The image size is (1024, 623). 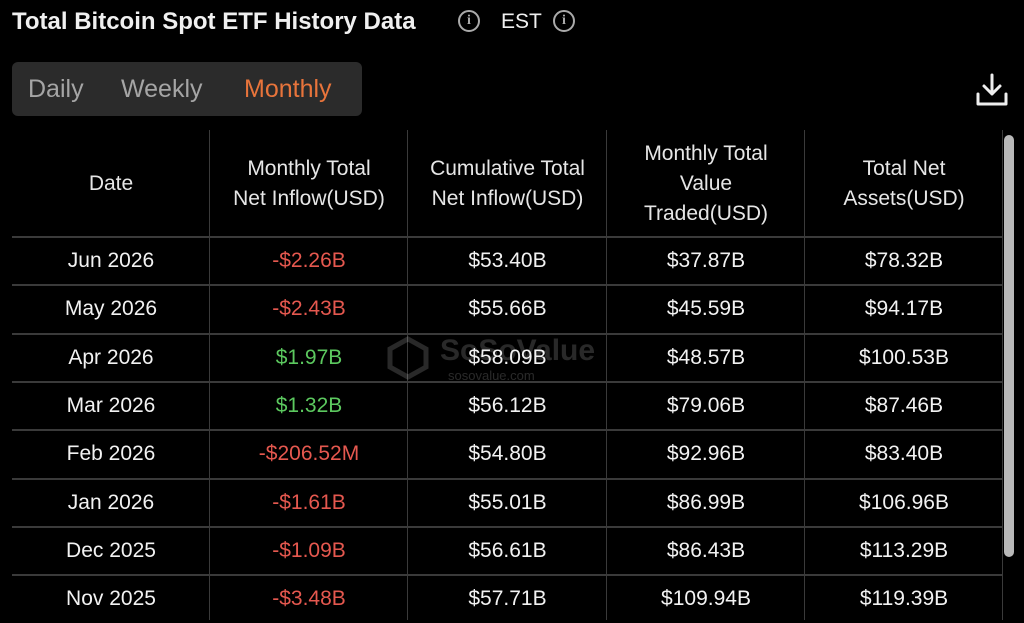 I want to click on table-cell: Apr 2026, so click(x=111, y=357).